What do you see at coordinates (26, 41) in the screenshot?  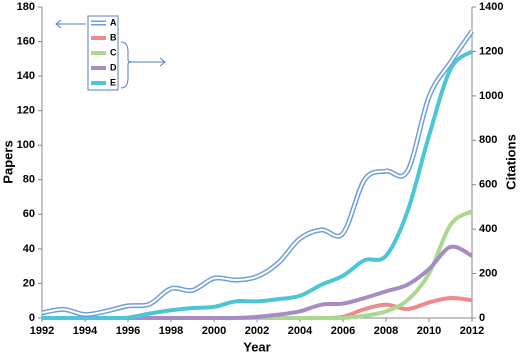 I see `y-tick-label: 160` at bounding box center [26, 41].